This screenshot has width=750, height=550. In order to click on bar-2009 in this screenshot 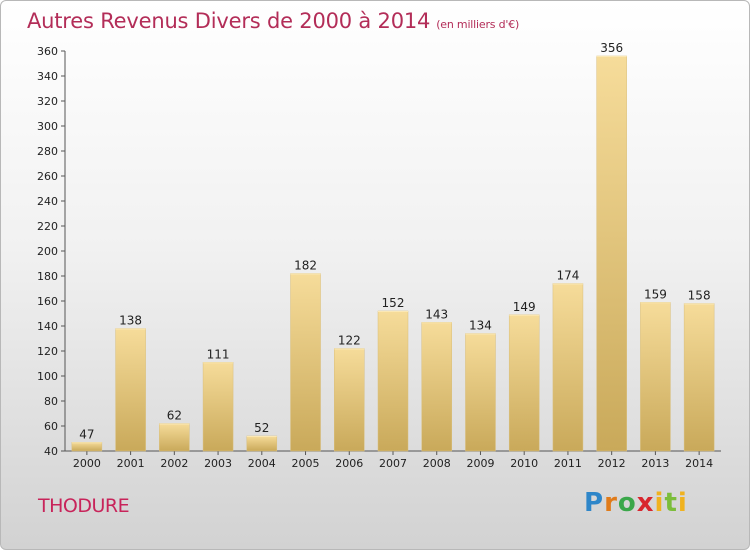, I will do `click(480, 392)`.